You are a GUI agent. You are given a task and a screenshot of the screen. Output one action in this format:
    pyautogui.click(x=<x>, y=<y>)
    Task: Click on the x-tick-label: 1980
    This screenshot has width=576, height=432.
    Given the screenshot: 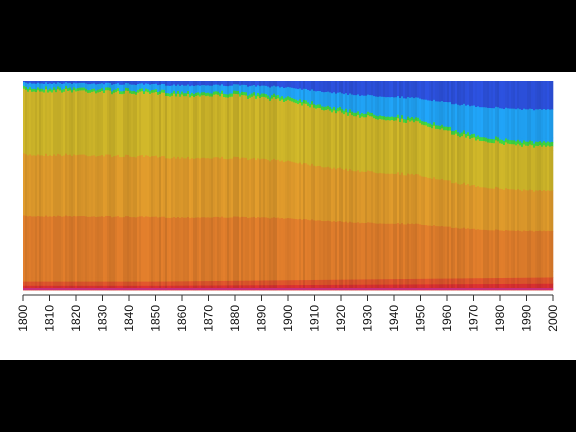 What is the action you would take?
    pyautogui.click(x=500, y=318)
    